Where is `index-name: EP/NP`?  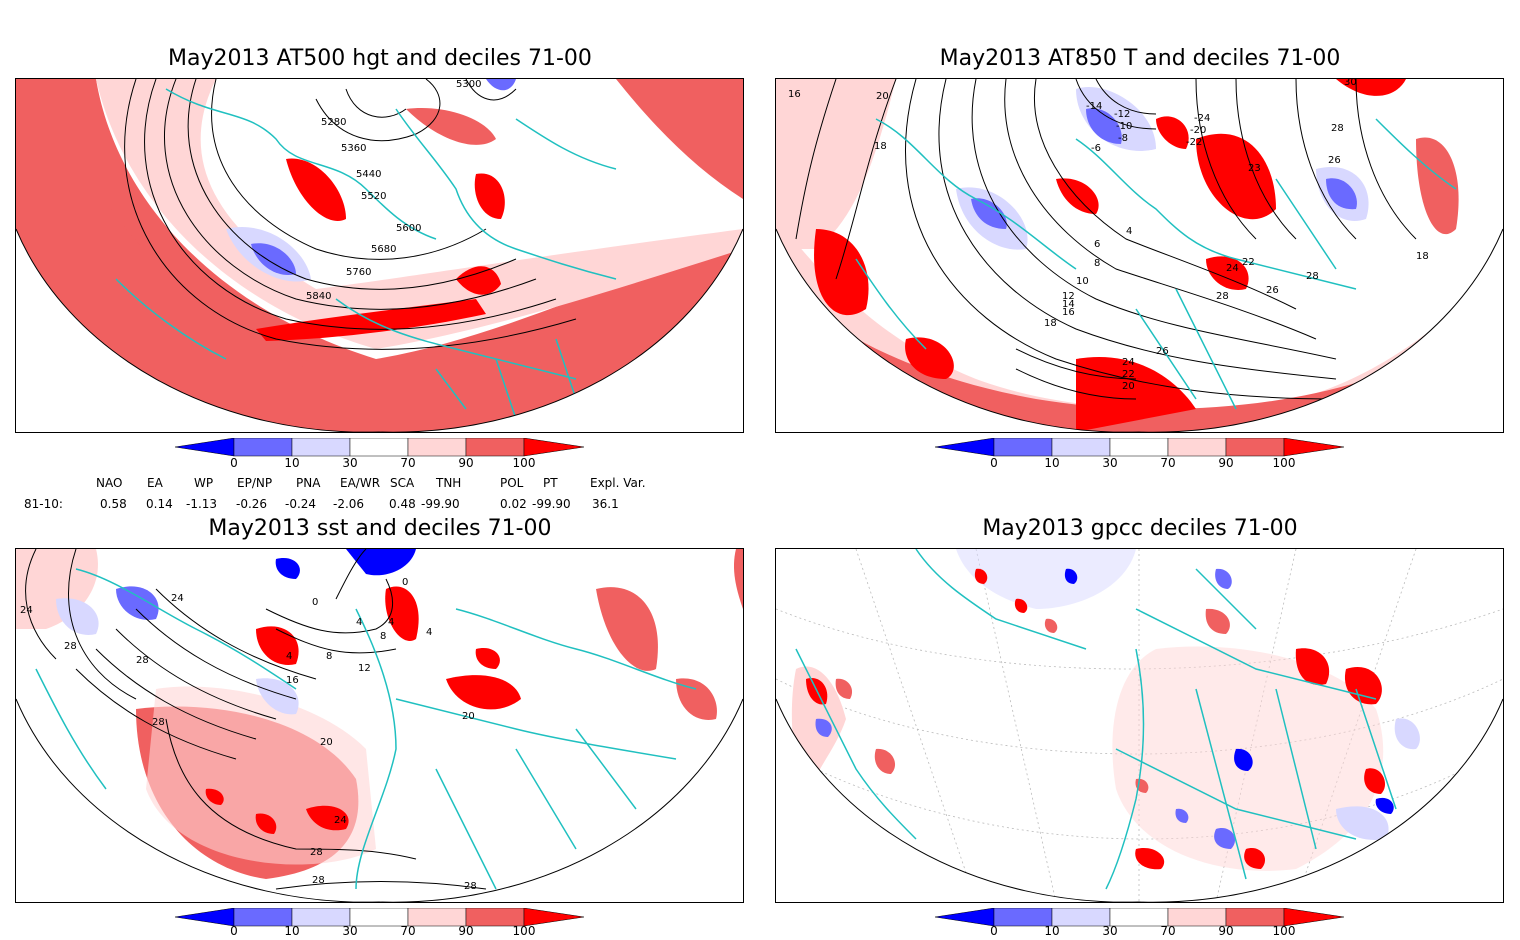
index-name: EP/NP is located at coordinates (255, 483).